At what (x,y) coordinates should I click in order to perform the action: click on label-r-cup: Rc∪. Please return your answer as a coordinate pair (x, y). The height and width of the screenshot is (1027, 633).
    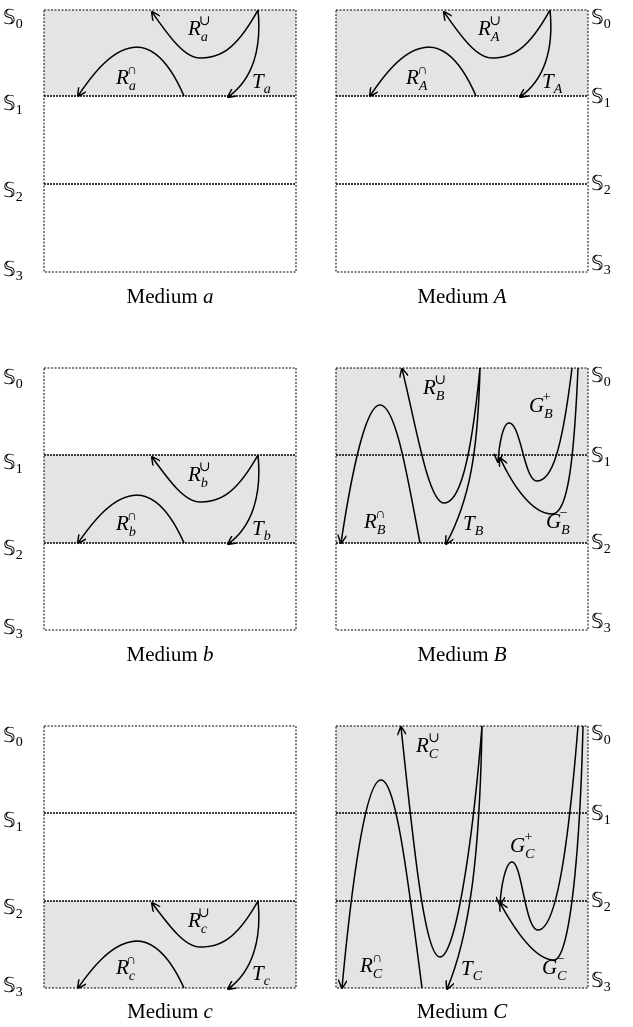
    Looking at the image, I should click on (198, 921).